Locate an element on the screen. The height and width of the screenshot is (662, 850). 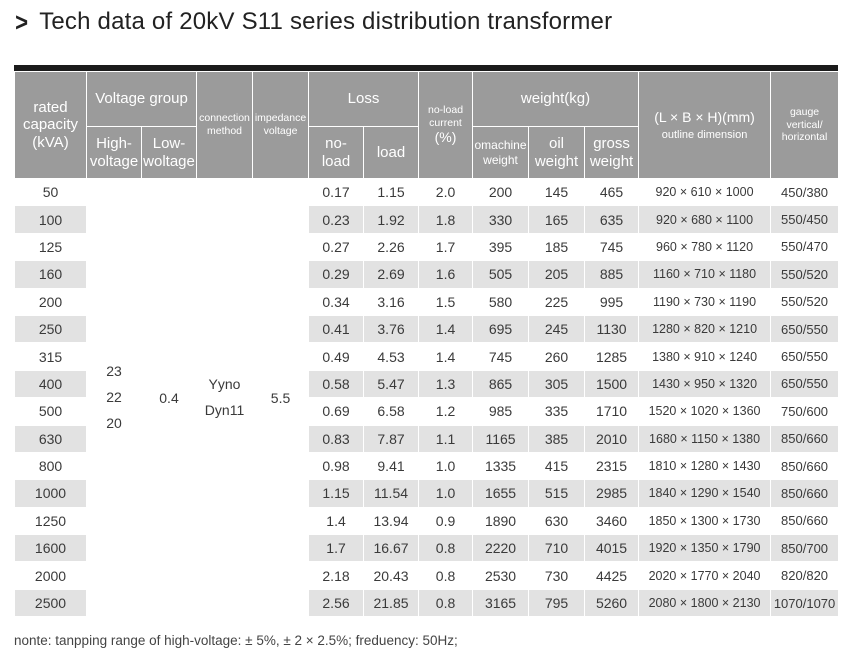
cell-no-load-current: 1.2 is located at coordinates (446, 411).